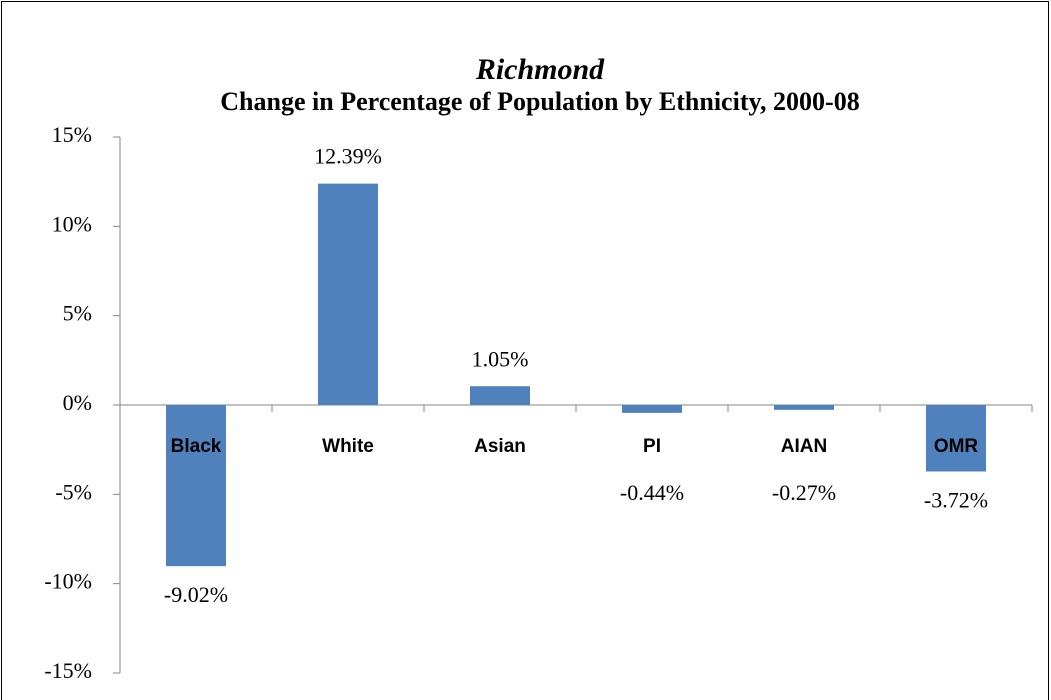 The width and height of the screenshot is (1051, 700). What do you see at coordinates (196, 594) in the screenshot?
I see `data-label: -9.02%` at bounding box center [196, 594].